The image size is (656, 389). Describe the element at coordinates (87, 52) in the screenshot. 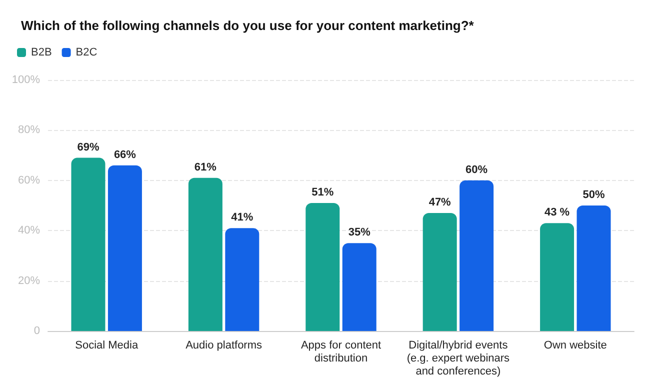

I see `legend-label: B2C` at that location.